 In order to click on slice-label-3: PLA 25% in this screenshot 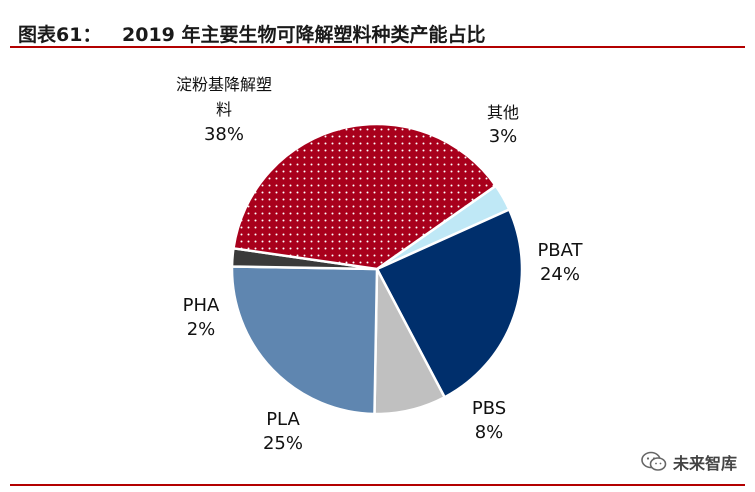, I will do `click(283, 431)`.